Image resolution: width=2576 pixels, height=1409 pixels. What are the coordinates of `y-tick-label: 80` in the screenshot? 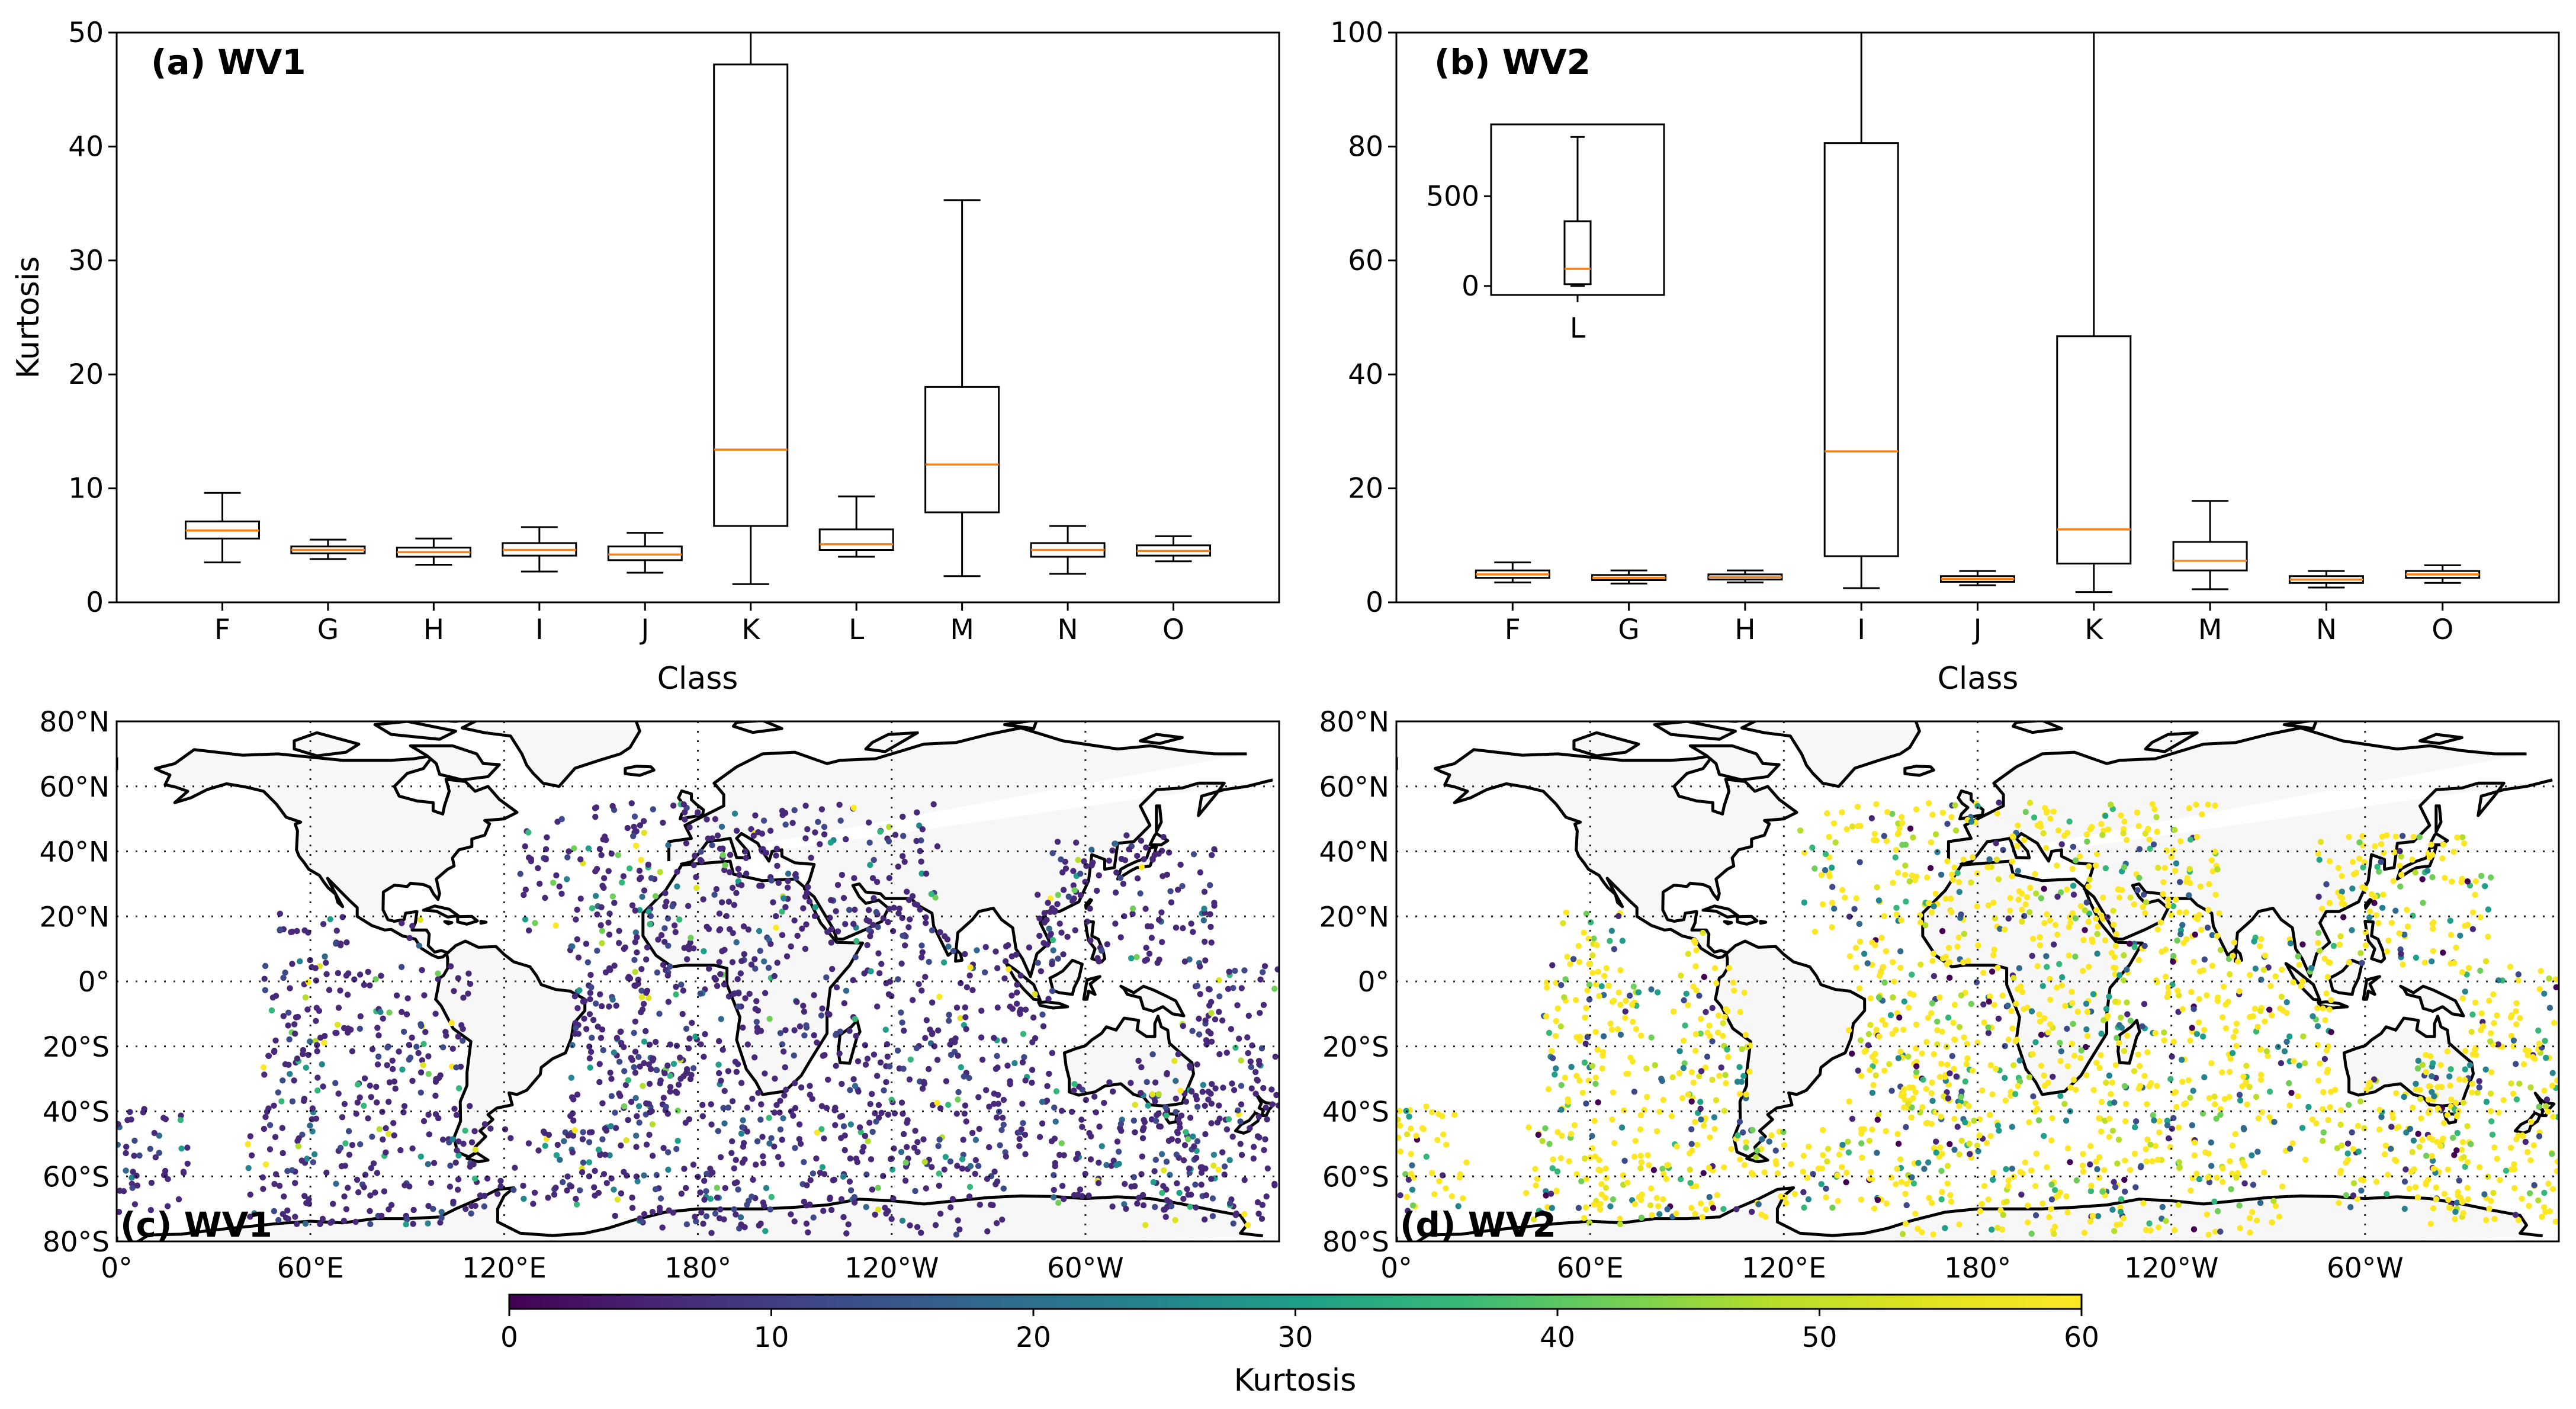 It's located at (1365, 146).